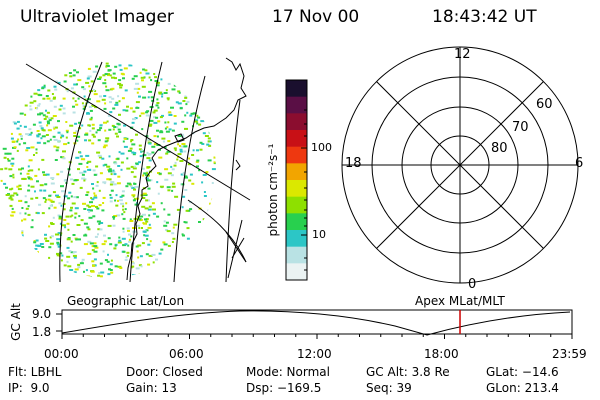  Describe the element at coordinates (217, 231) in the screenshot. I see `latitude-line` at that location.